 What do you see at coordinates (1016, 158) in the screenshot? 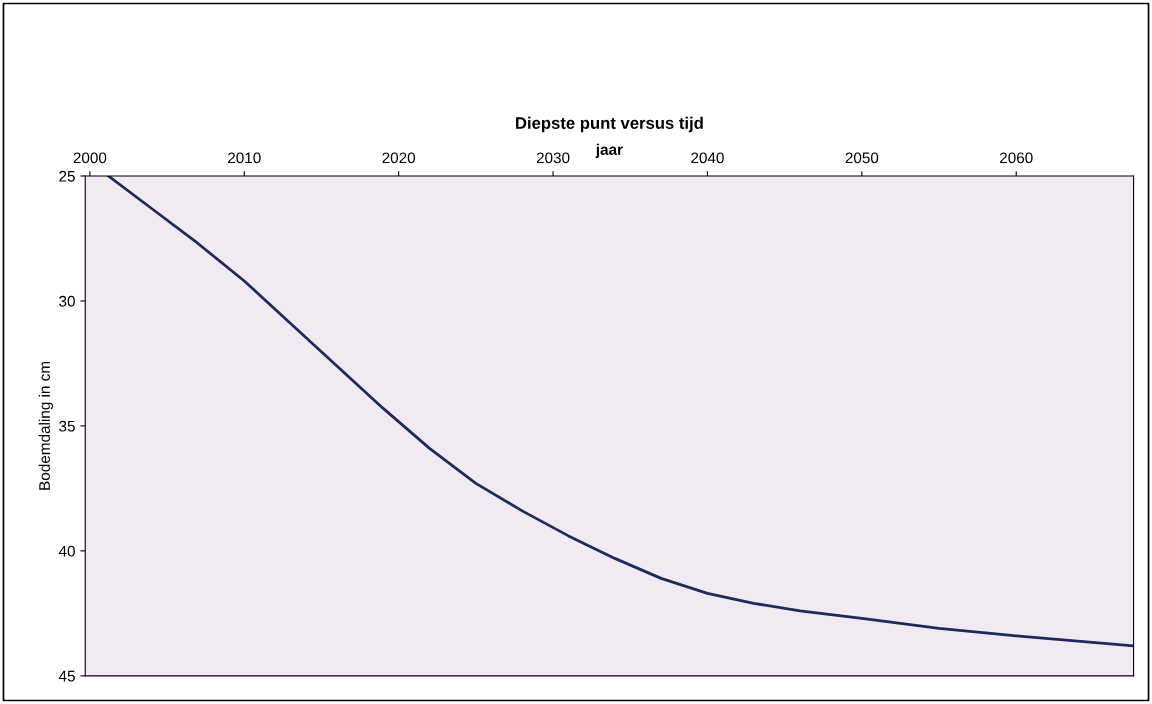
I see `x-tick-label: 2060` at bounding box center [1016, 158].